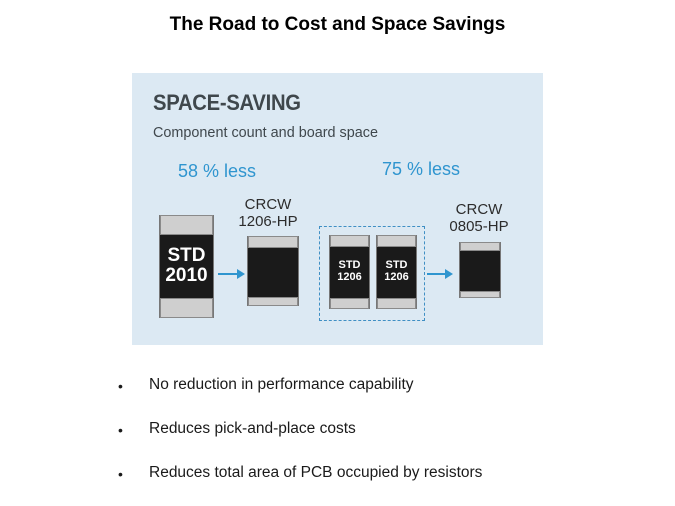 The height and width of the screenshot is (506, 675). I want to click on diagram-subheading: Component count and board space, so click(265, 132).